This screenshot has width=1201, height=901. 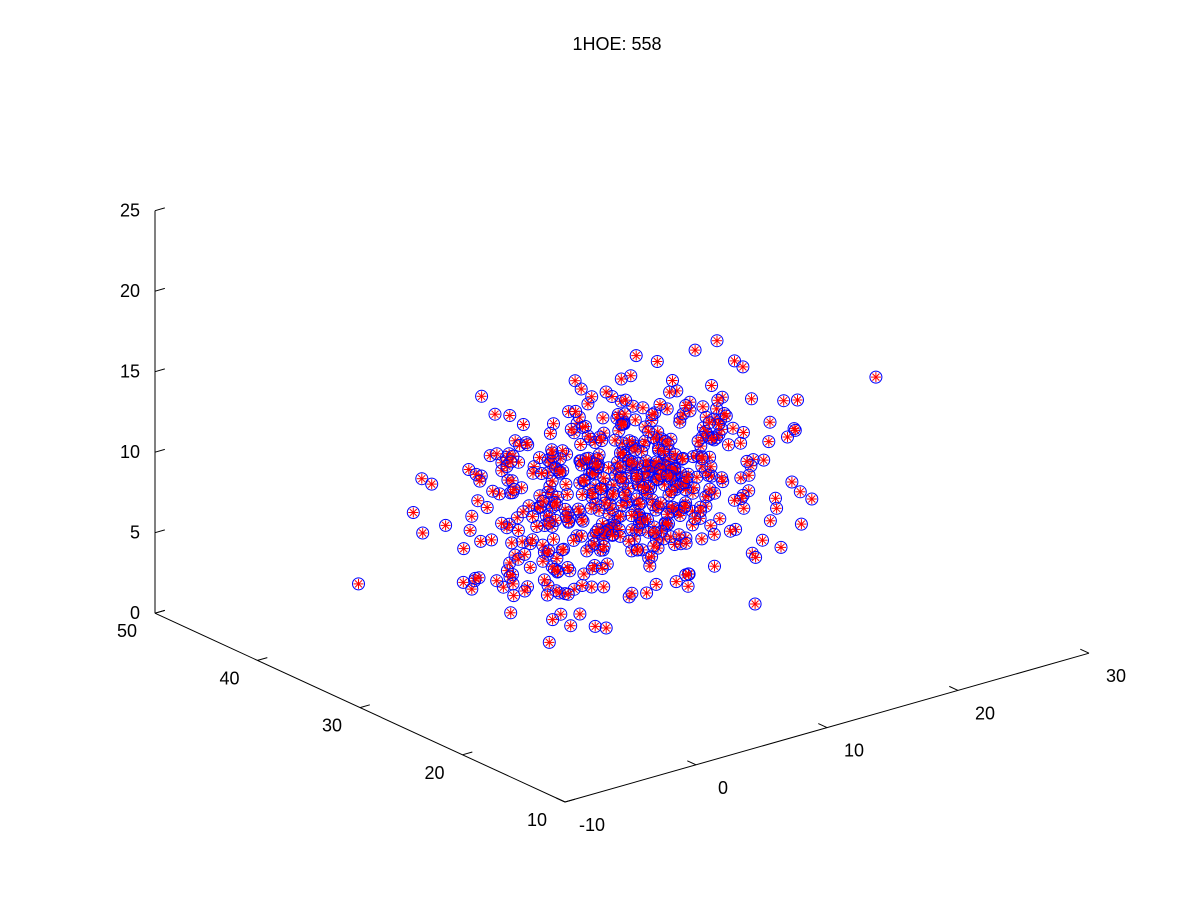 I want to click on z-tick-label: 20, so click(x=130, y=291).